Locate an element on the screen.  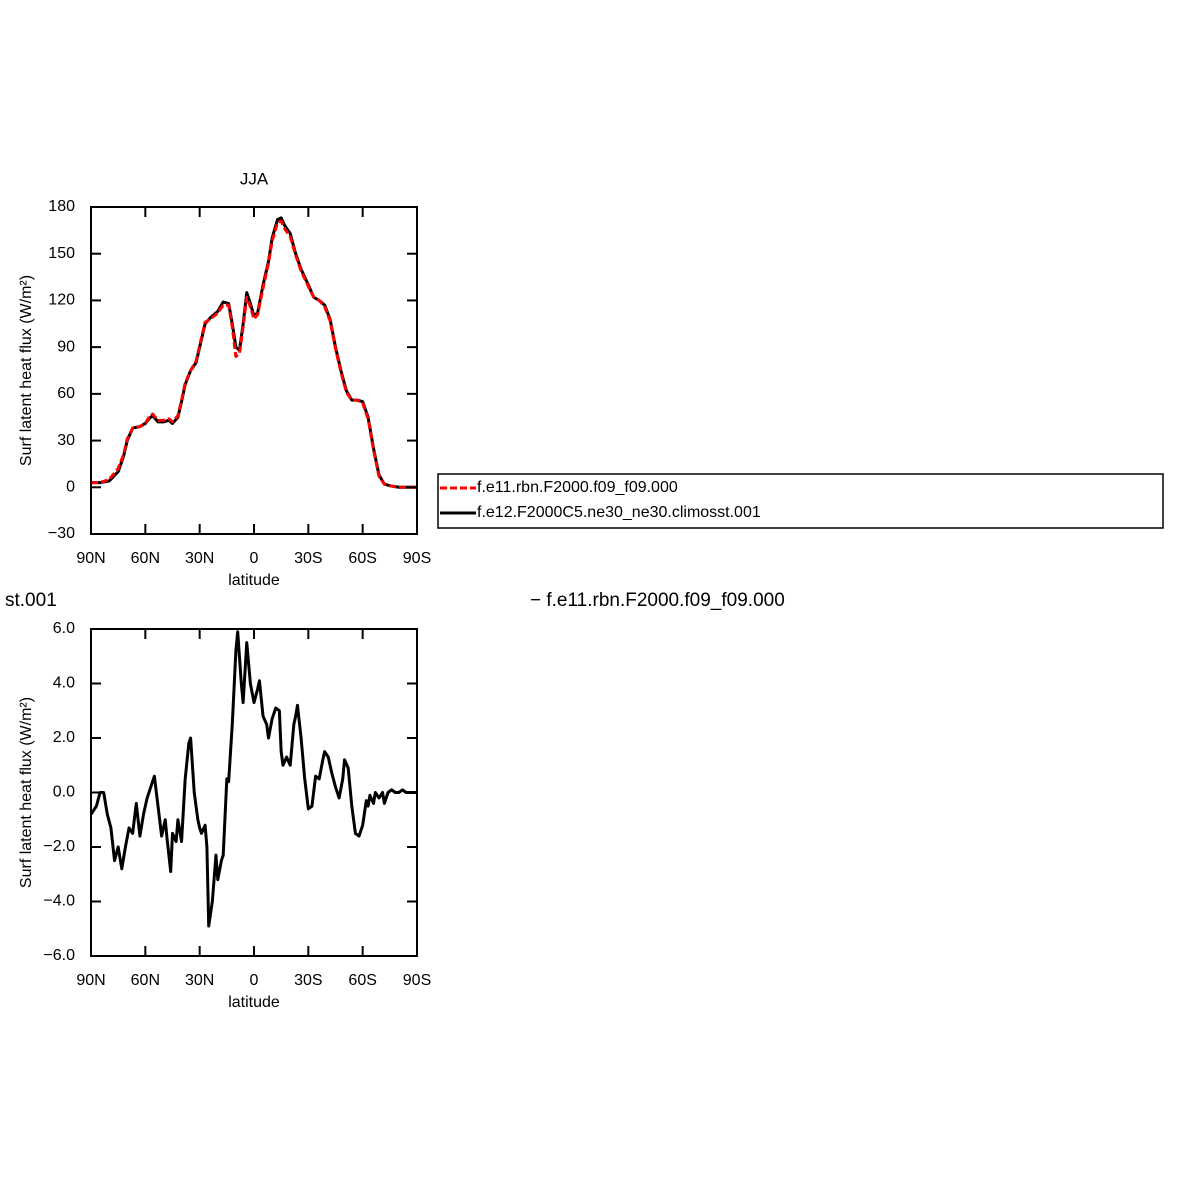
legend-label: f.e12.F2000C5.ne30_ne30.climosst.001 is located at coordinates (619, 512).